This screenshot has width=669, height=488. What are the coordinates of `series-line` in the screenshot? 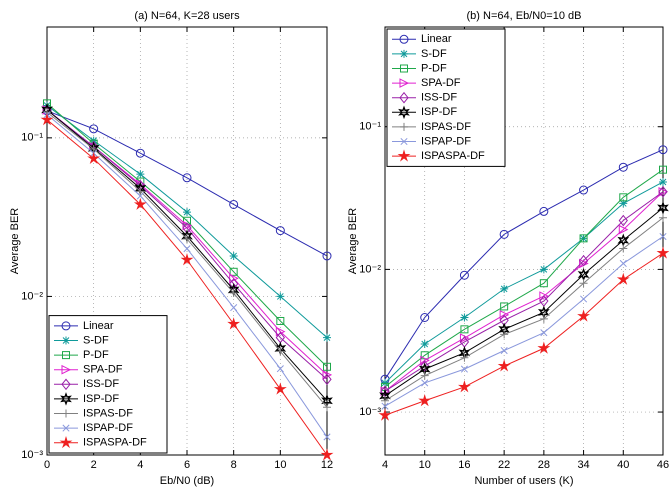 It's located at (187, 183).